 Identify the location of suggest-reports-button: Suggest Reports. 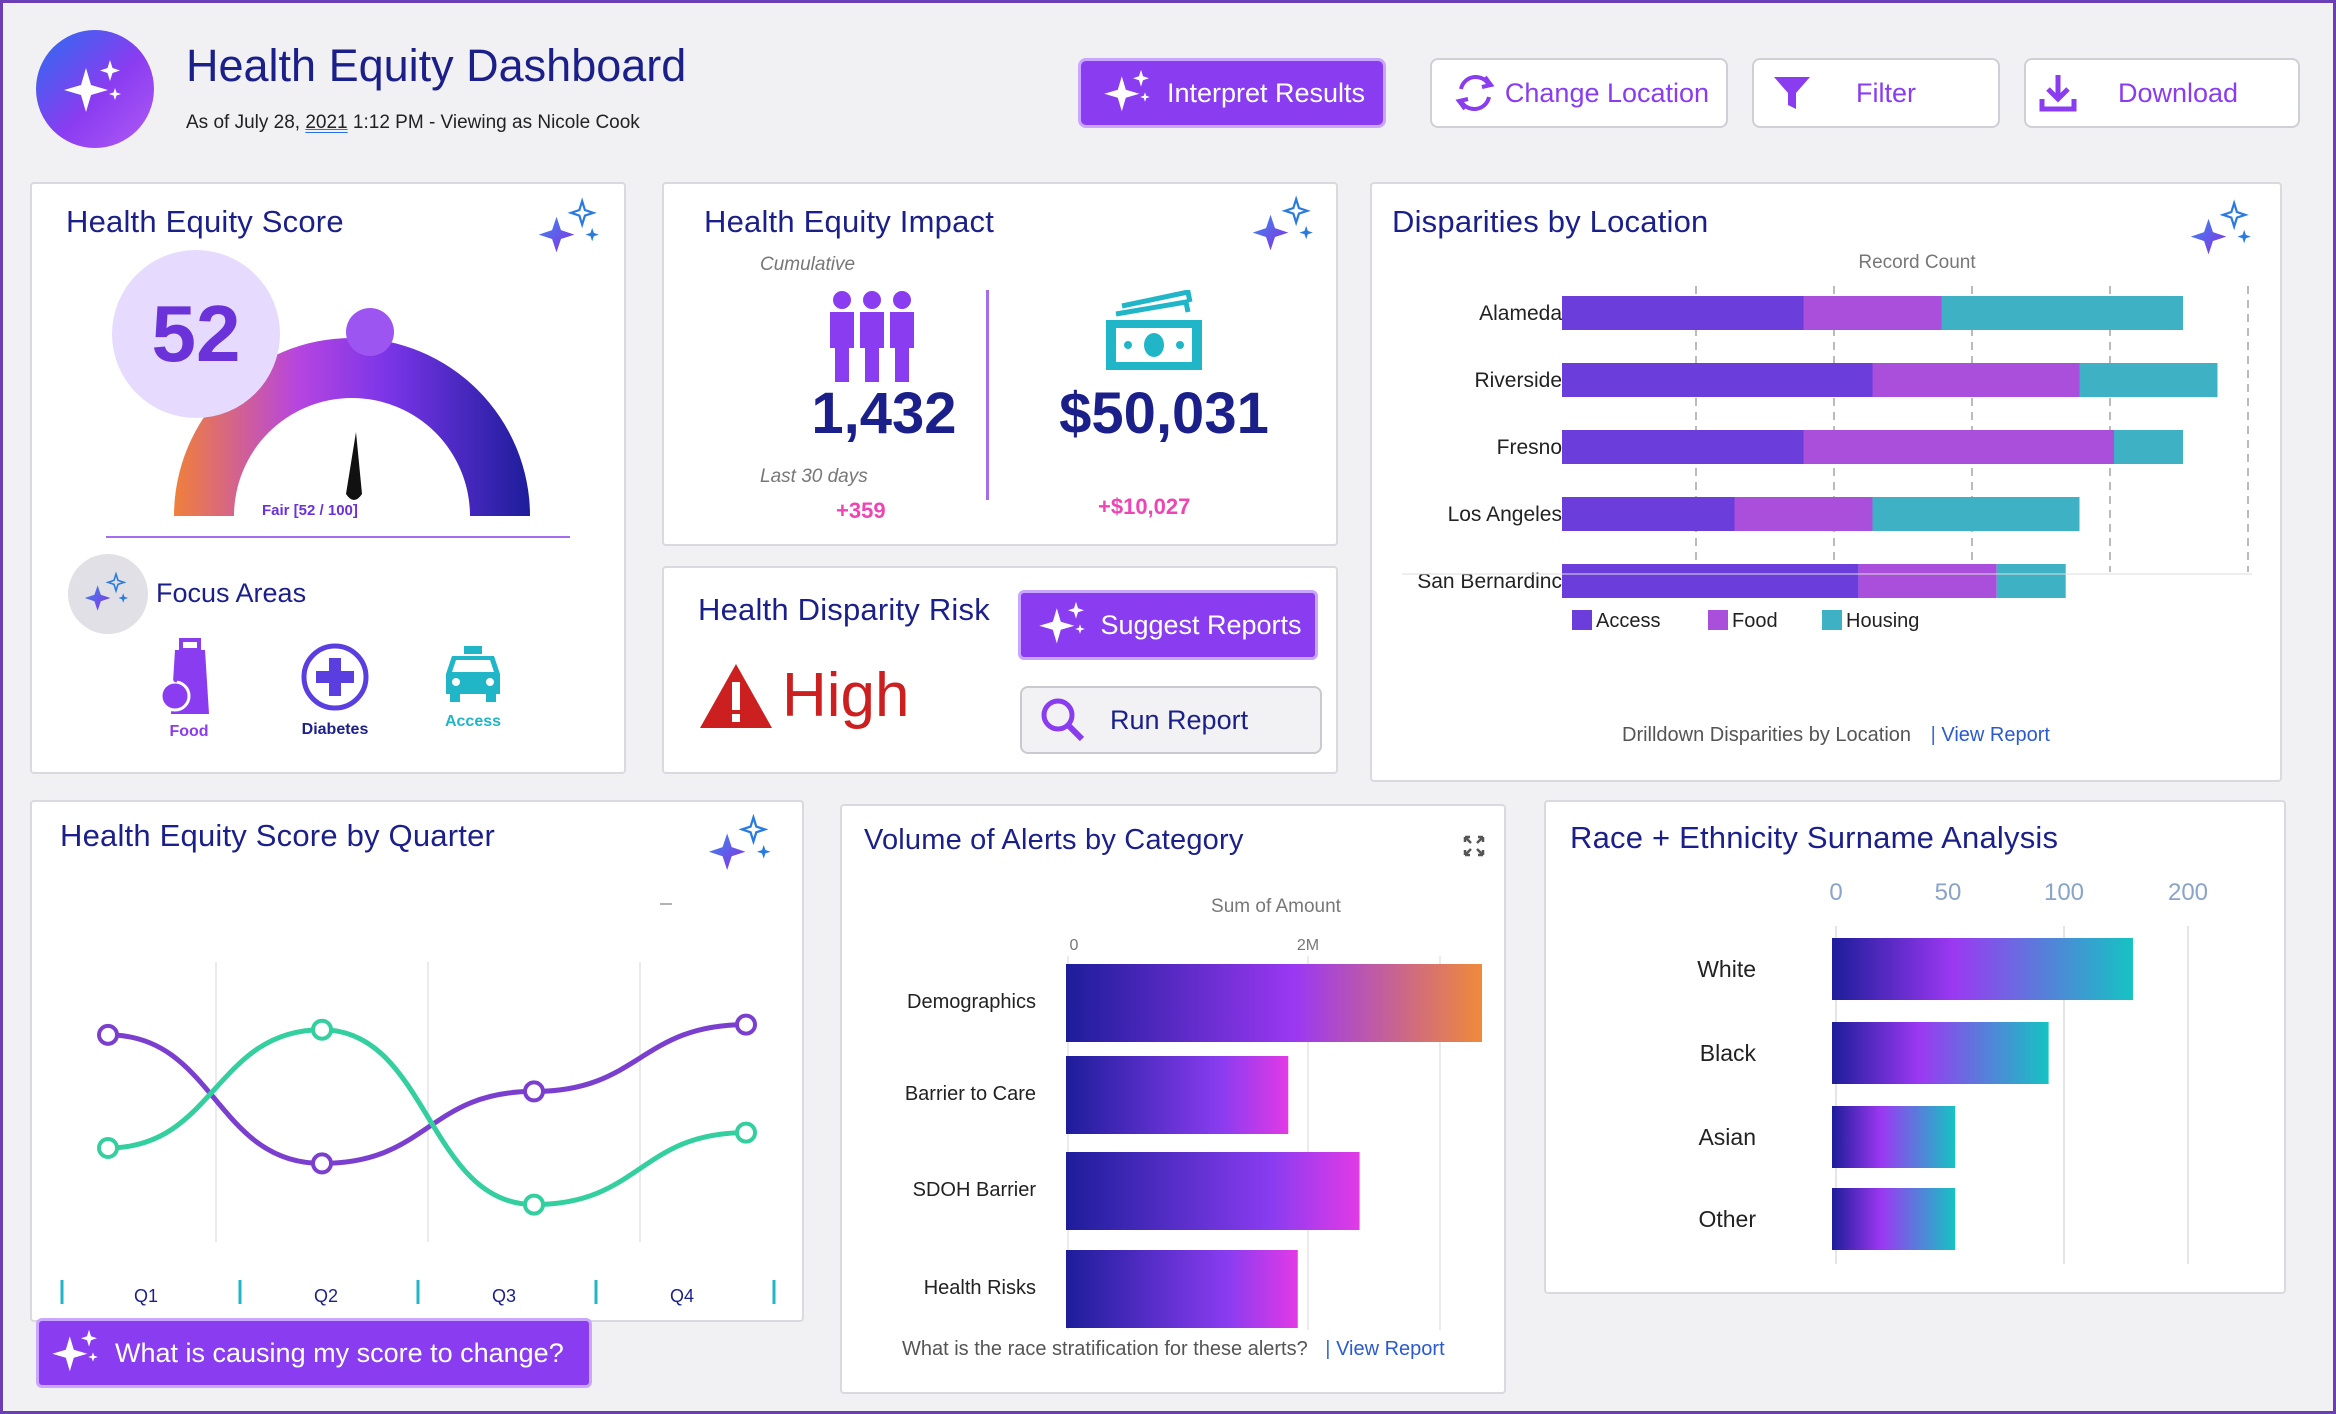
(1168, 625).